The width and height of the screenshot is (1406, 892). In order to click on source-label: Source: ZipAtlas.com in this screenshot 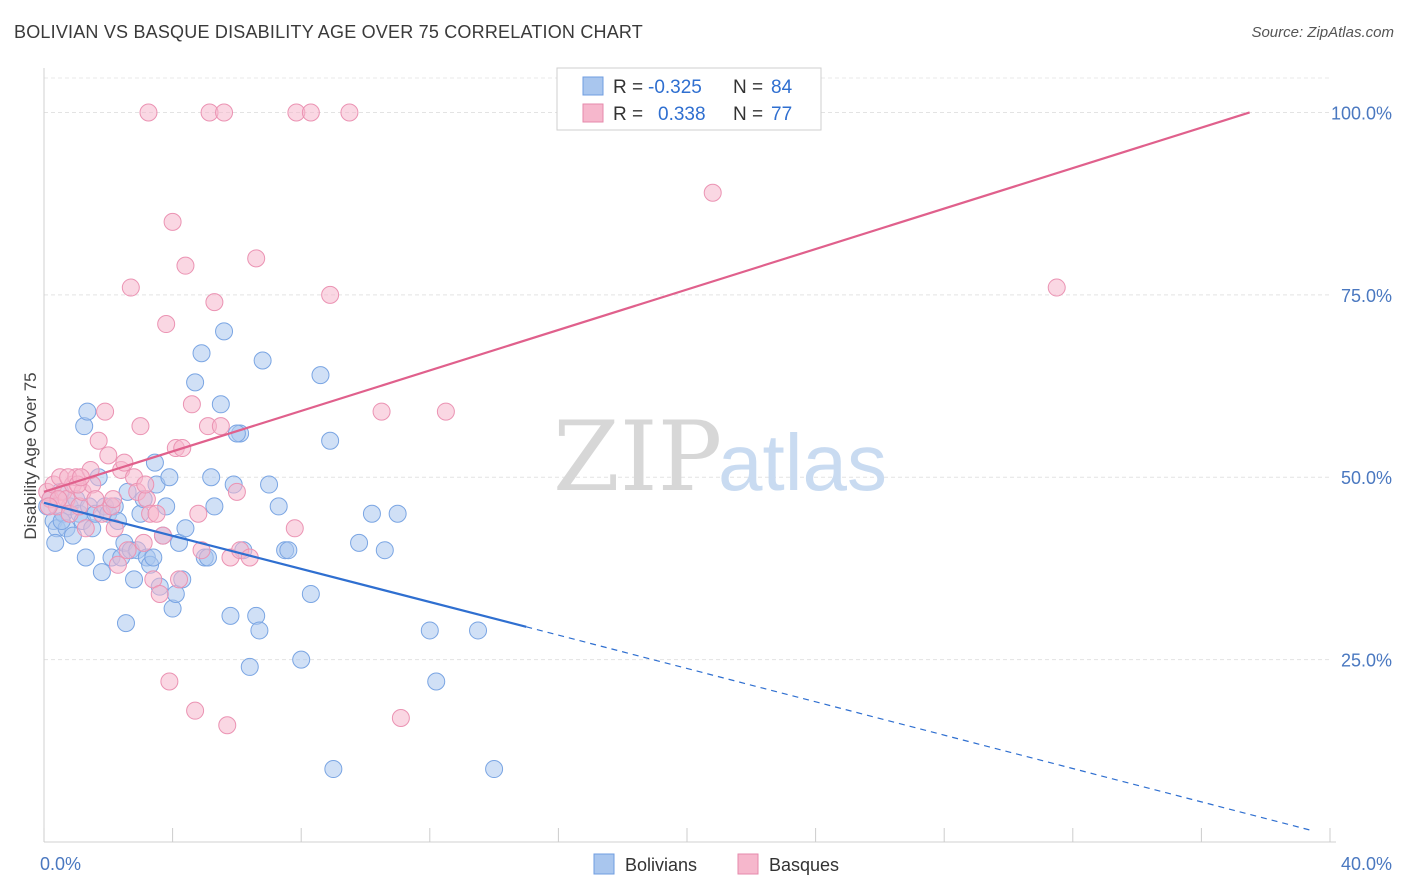, I will do `click(1322, 32)`.